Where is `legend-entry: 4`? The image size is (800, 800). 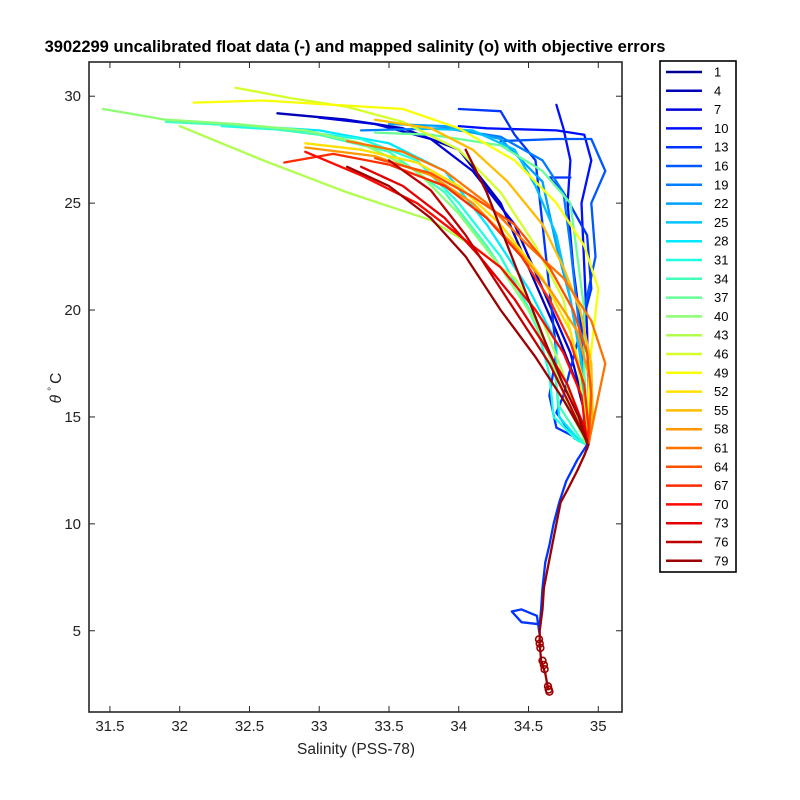
legend-entry: 4 is located at coordinates (693, 90).